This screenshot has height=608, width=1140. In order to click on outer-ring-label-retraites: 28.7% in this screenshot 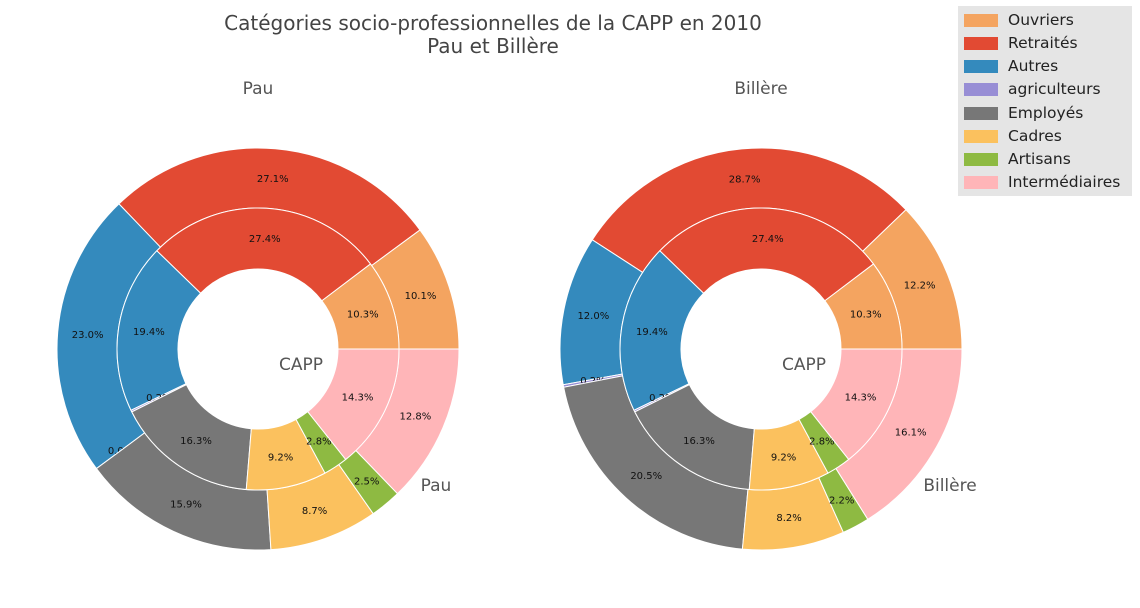, I will do `click(745, 179)`.